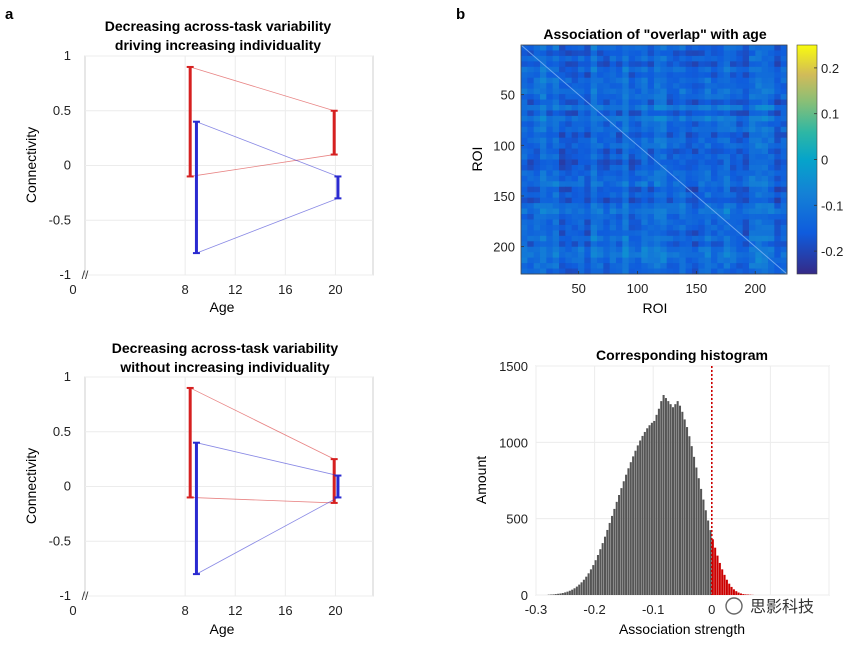 The image size is (862, 645). I want to click on x-tick-label: 12, so click(235, 289).